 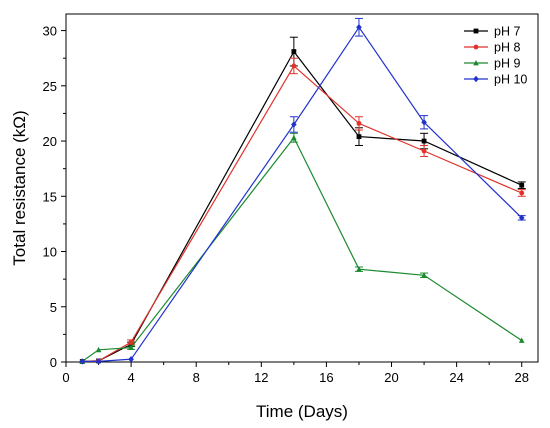 I want to click on legend-item: pH 8, so click(x=492, y=48).